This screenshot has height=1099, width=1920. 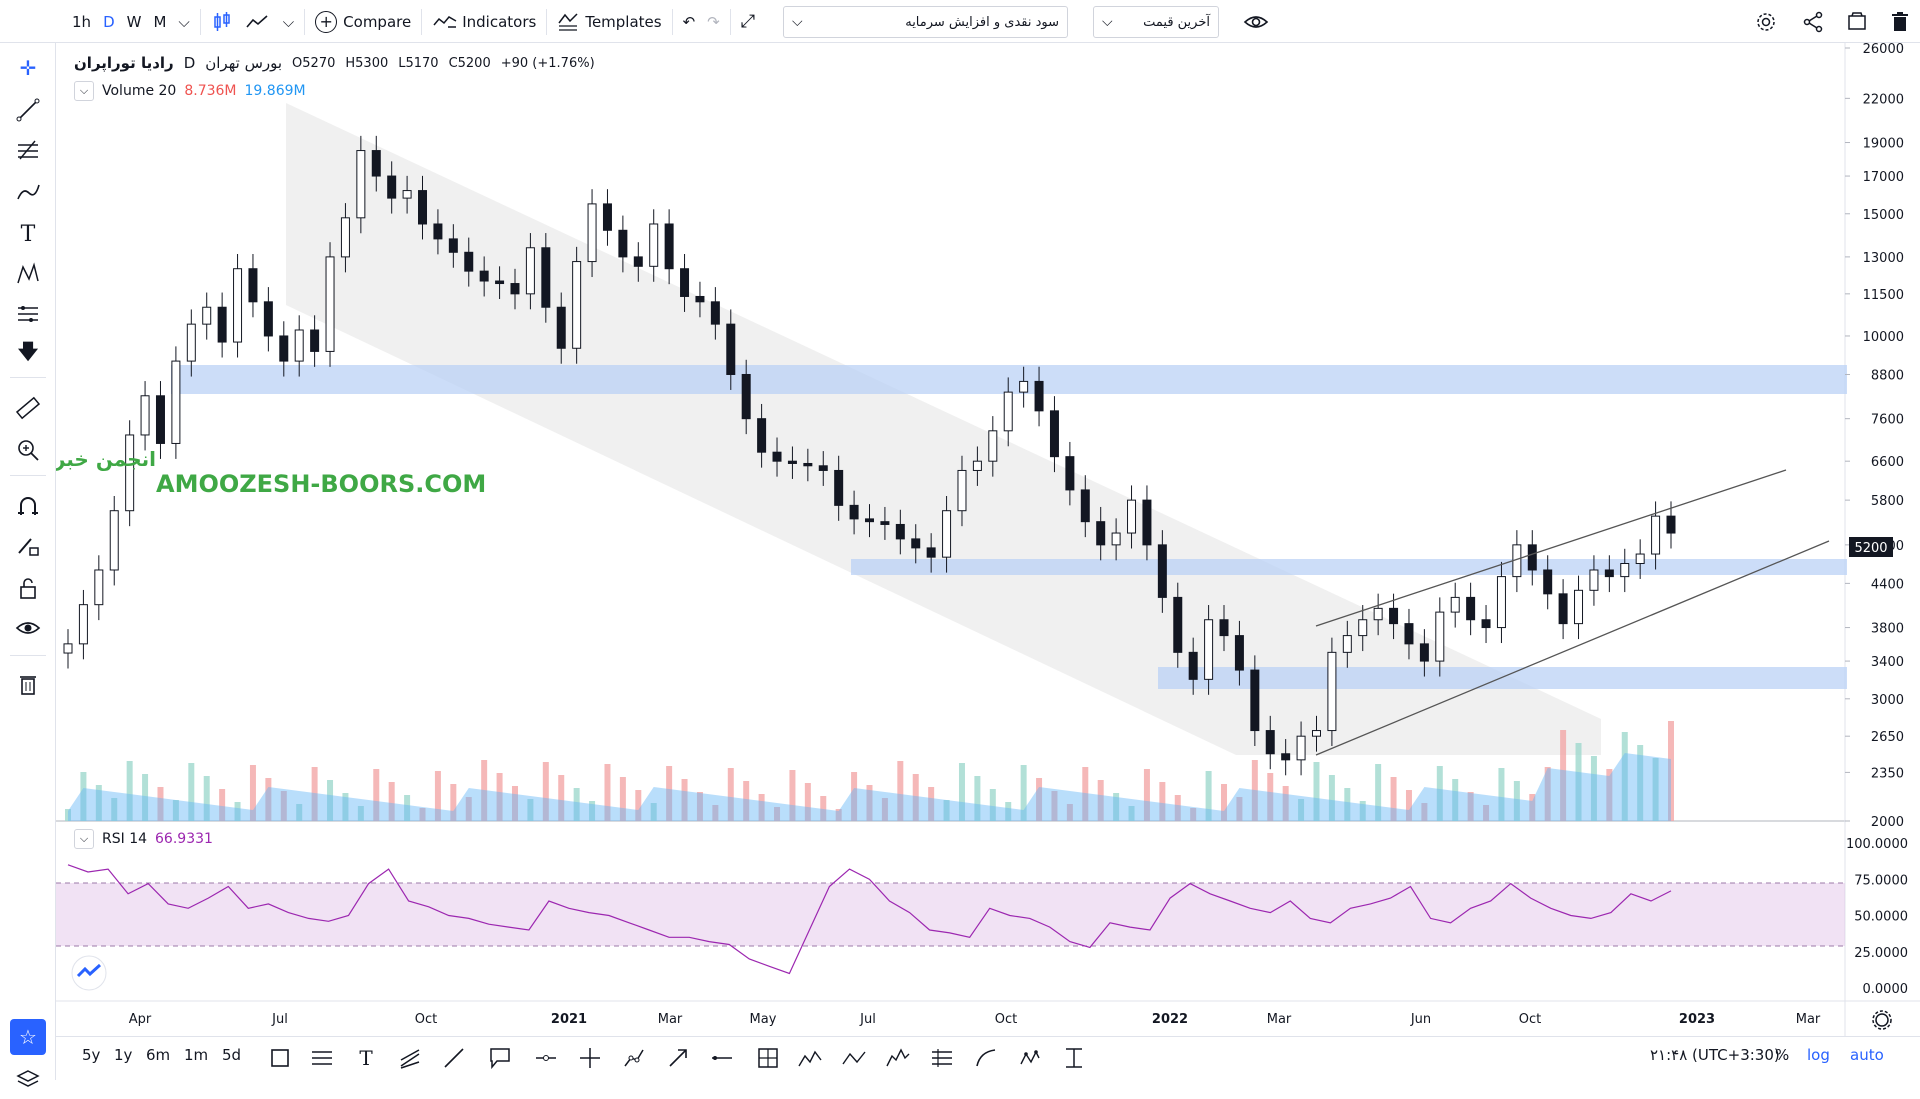 What do you see at coordinates (722, 1058) in the screenshot?
I see `info-line-tool` at bounding box center [722, 1058].